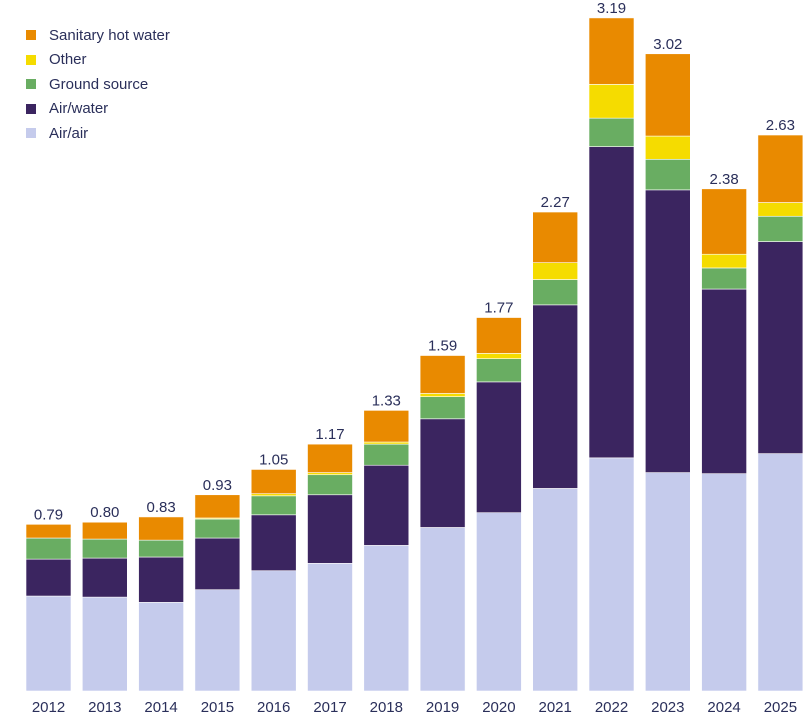  Describe the element at coordinates (667, 582) in the screenshot. I see `bar-segment-air-air-2023` at that location.